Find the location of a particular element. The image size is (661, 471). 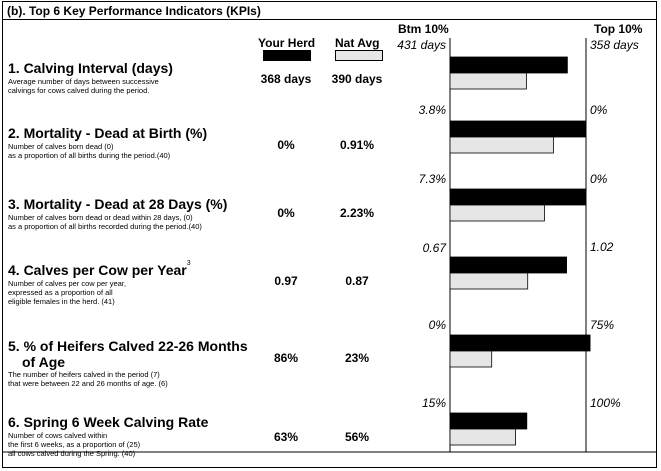

top-10-header: Top 10% is located at coordinates (618, 29).